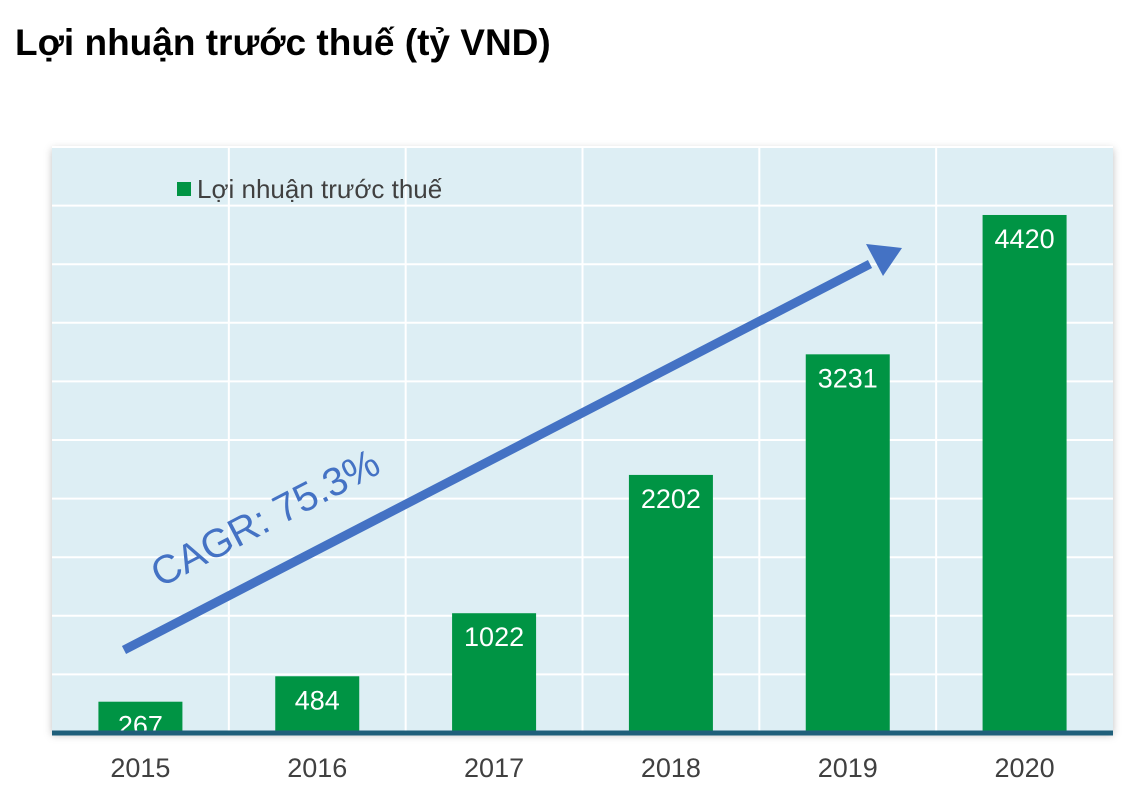 The image size is (1145, 803). I want to click on bar-2016, so click(317, 704).